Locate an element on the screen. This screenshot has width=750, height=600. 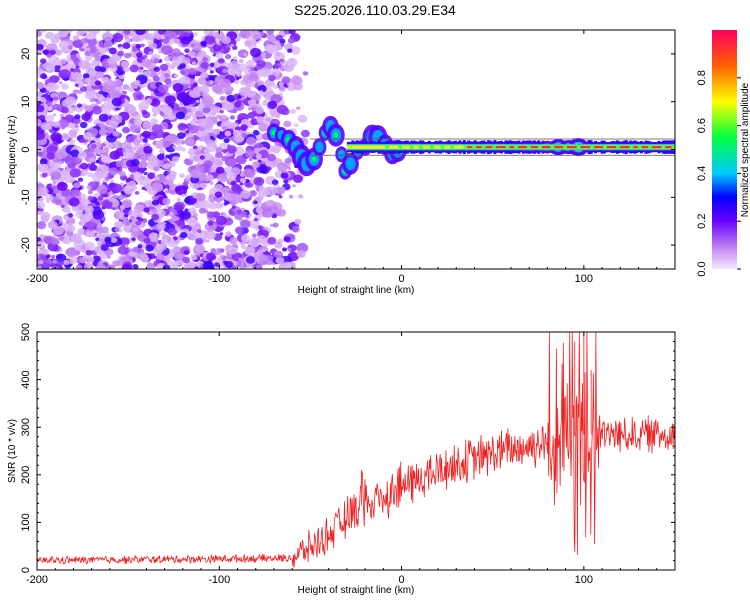
spectrogram-y-axis-label: Frequency (Hz) is located at coordinates (12, 150).